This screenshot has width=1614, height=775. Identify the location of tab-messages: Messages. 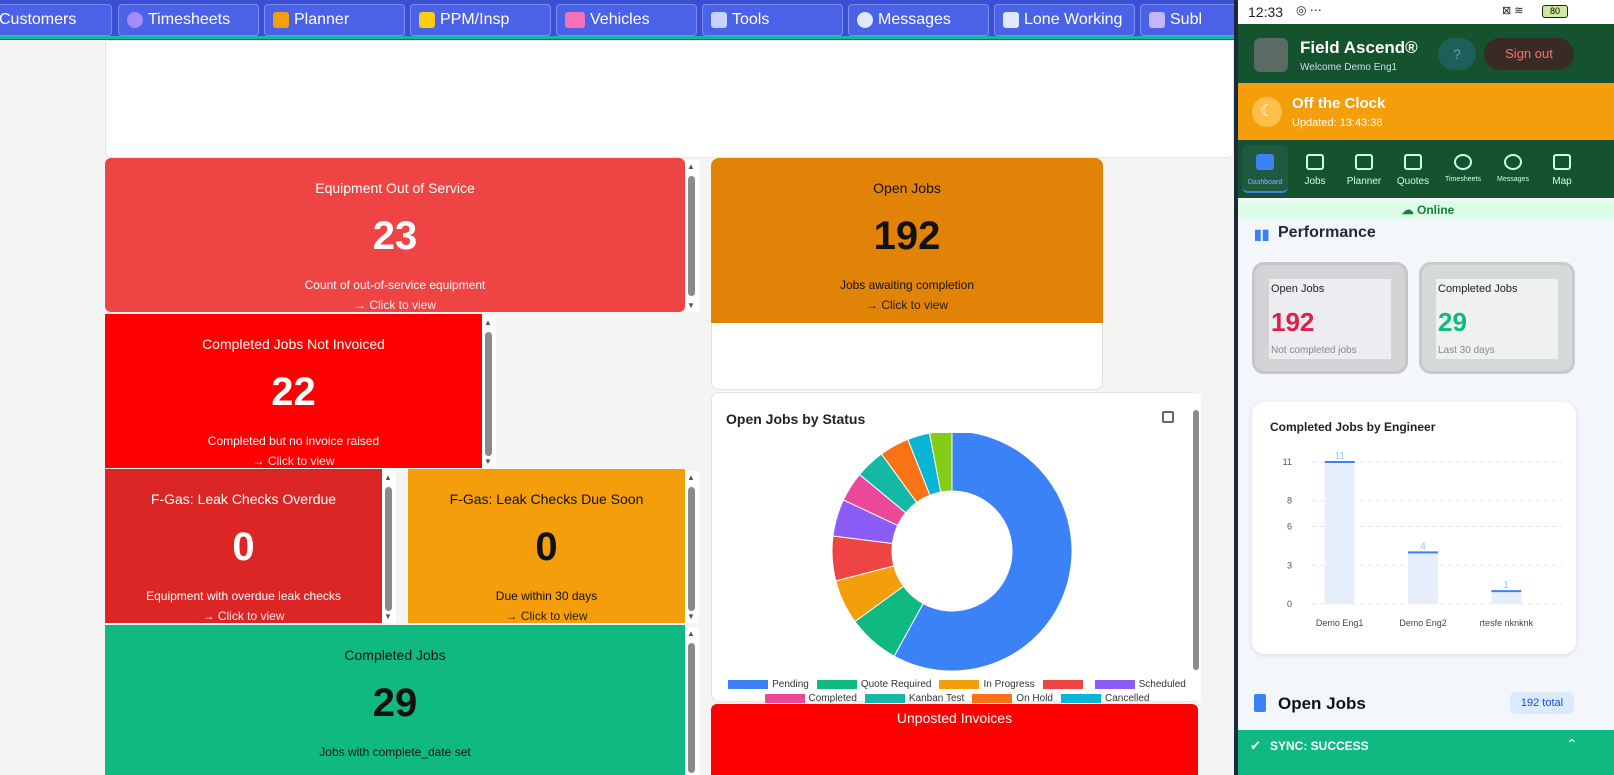
(918, 20).